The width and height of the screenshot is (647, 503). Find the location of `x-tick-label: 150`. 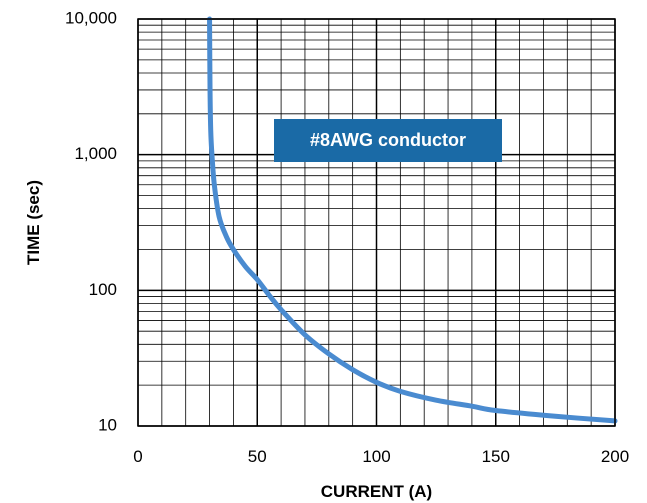

x-tick-label: 150 is located at coordinates (496, 456).